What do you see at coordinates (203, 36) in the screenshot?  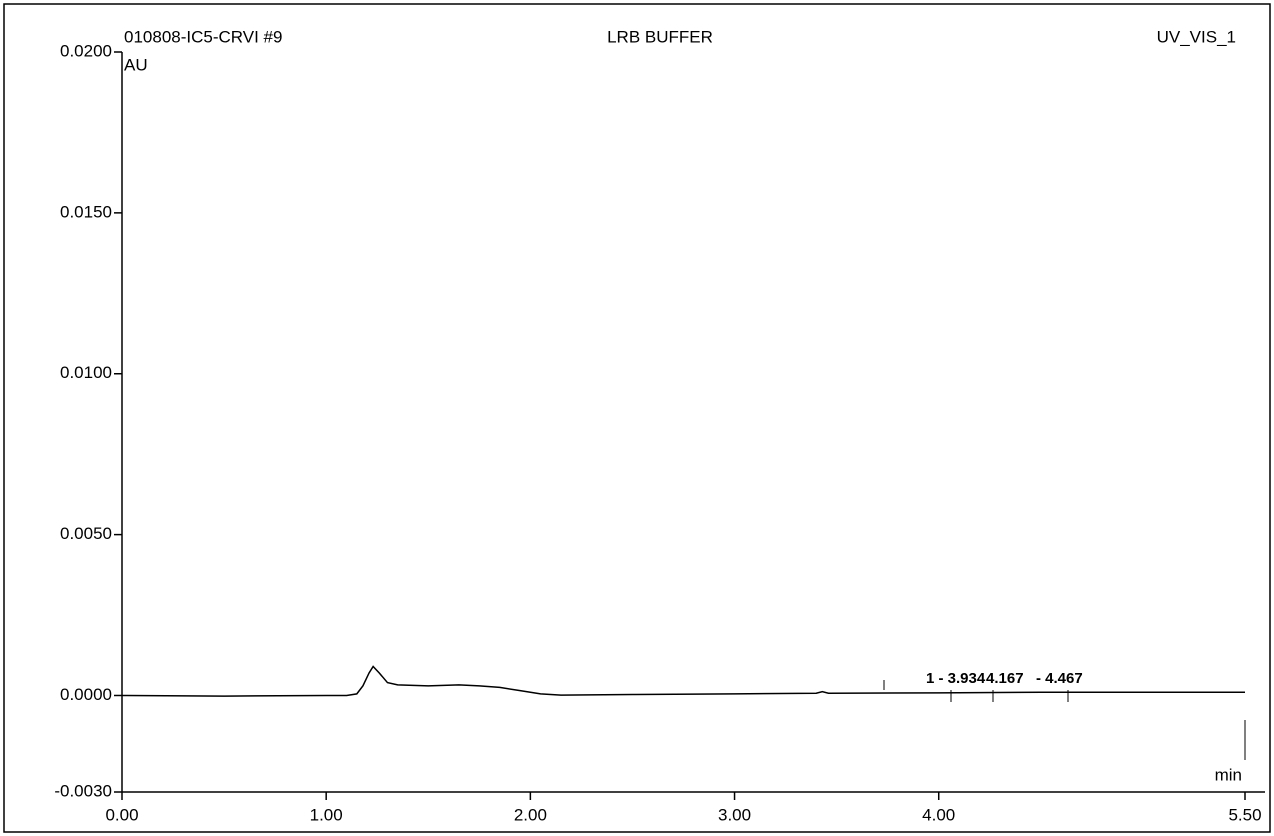 I see `sample-name: 010808-IC5-CRVI #9` at bounding box center [203, 36].